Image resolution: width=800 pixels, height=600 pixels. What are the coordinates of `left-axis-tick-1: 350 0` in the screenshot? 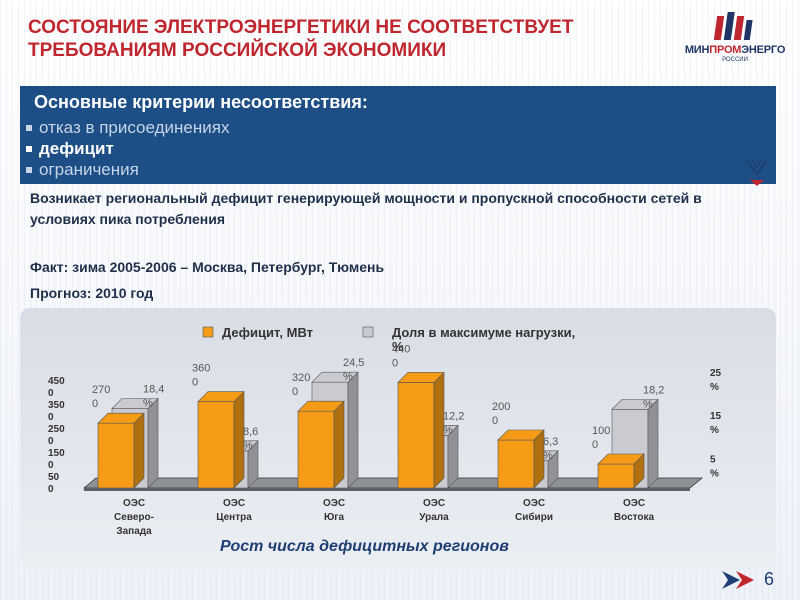 It's located at (56, 411).